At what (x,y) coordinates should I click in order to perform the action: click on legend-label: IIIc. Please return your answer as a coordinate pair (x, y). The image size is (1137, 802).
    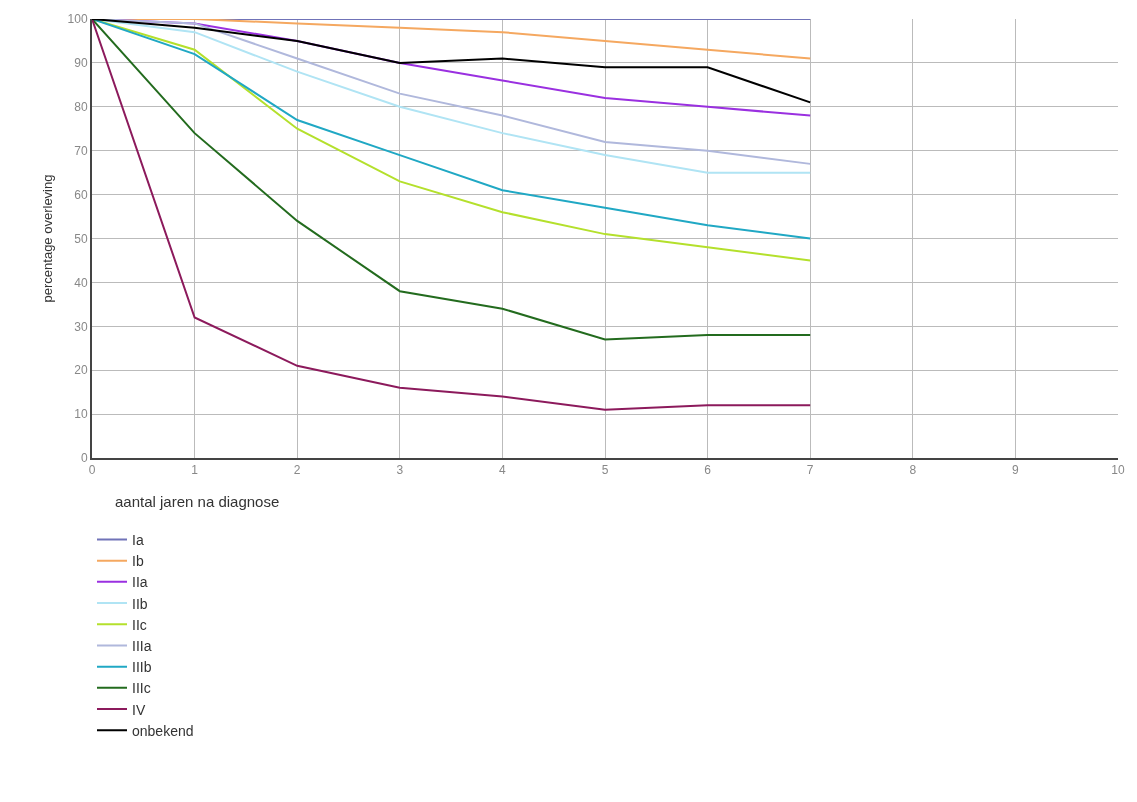
    Looking at the image, I should click on (141, 688).